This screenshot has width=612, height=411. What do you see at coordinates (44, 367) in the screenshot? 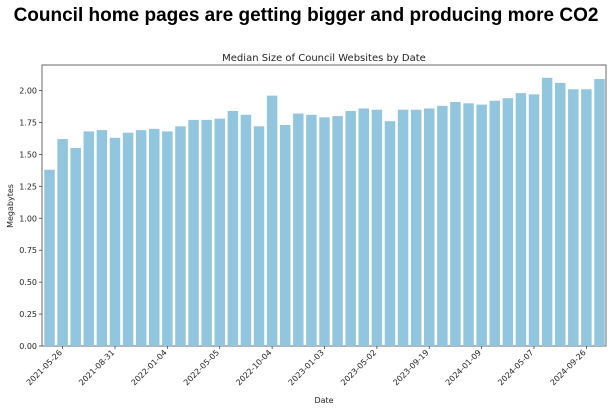
I see `x-tick-label: 2021-05-26` at bounding box center [44, 367].